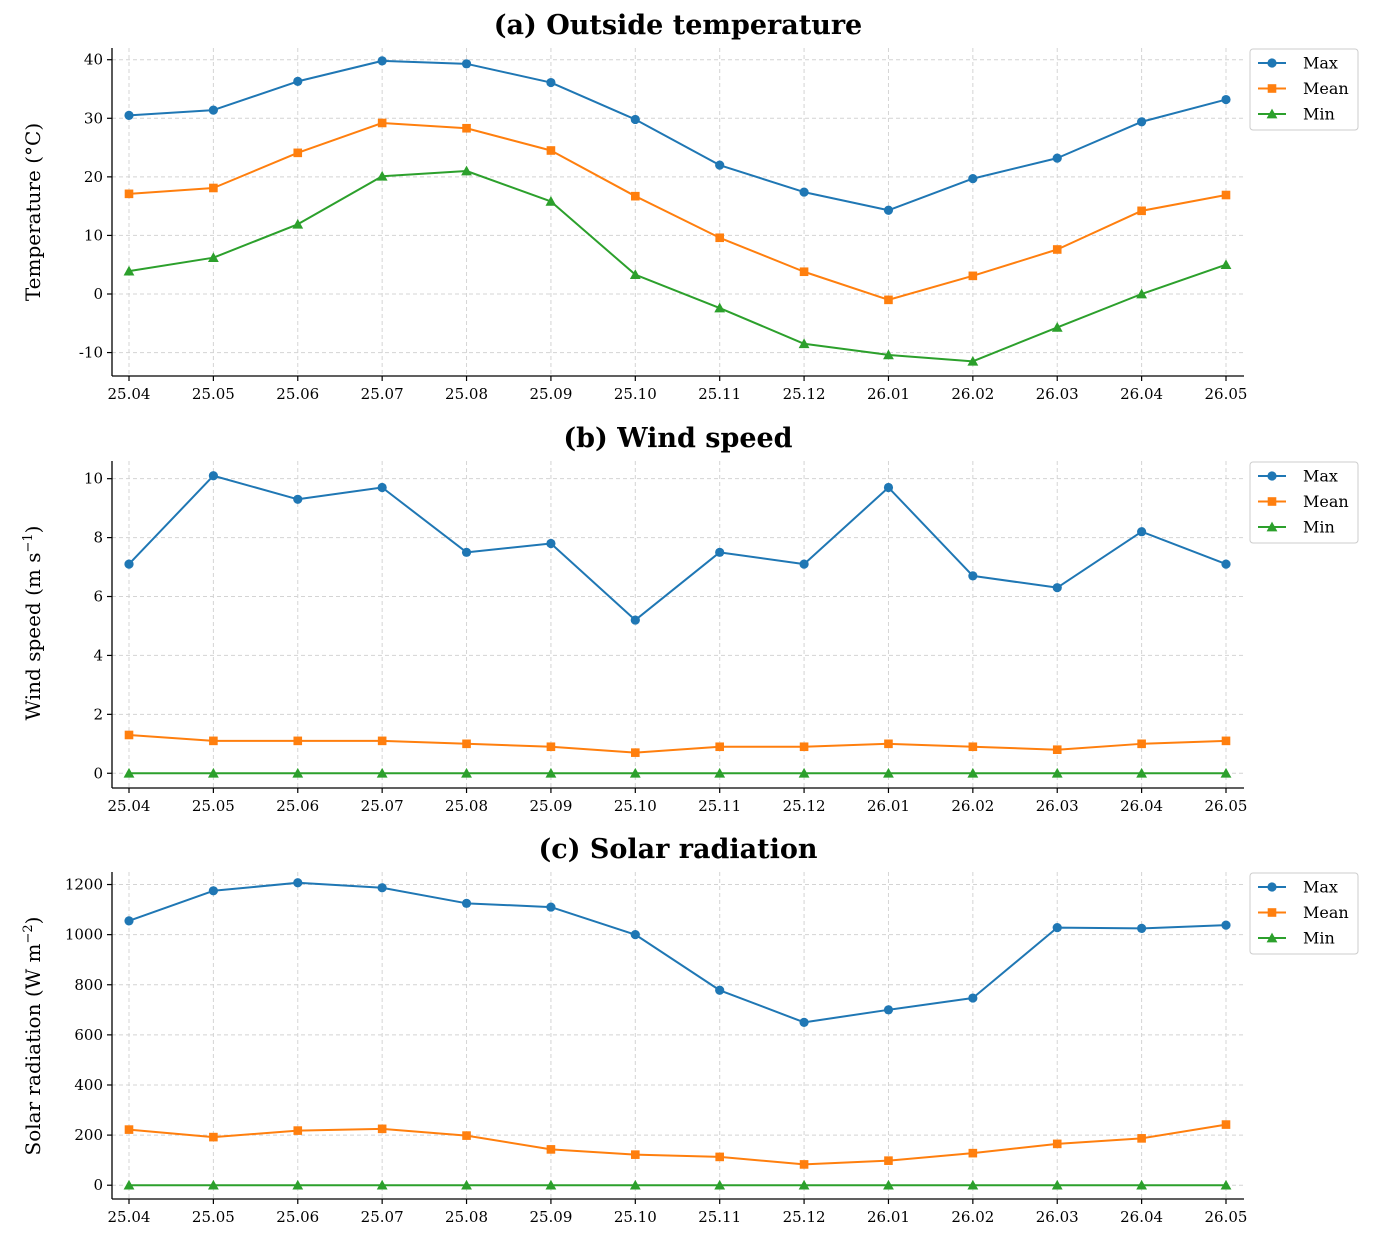  What do you see at coordinates (466, 394) in the screenshot?
I see `panel-a-xtick-label: 25.08` at bounding box center [466, 394].